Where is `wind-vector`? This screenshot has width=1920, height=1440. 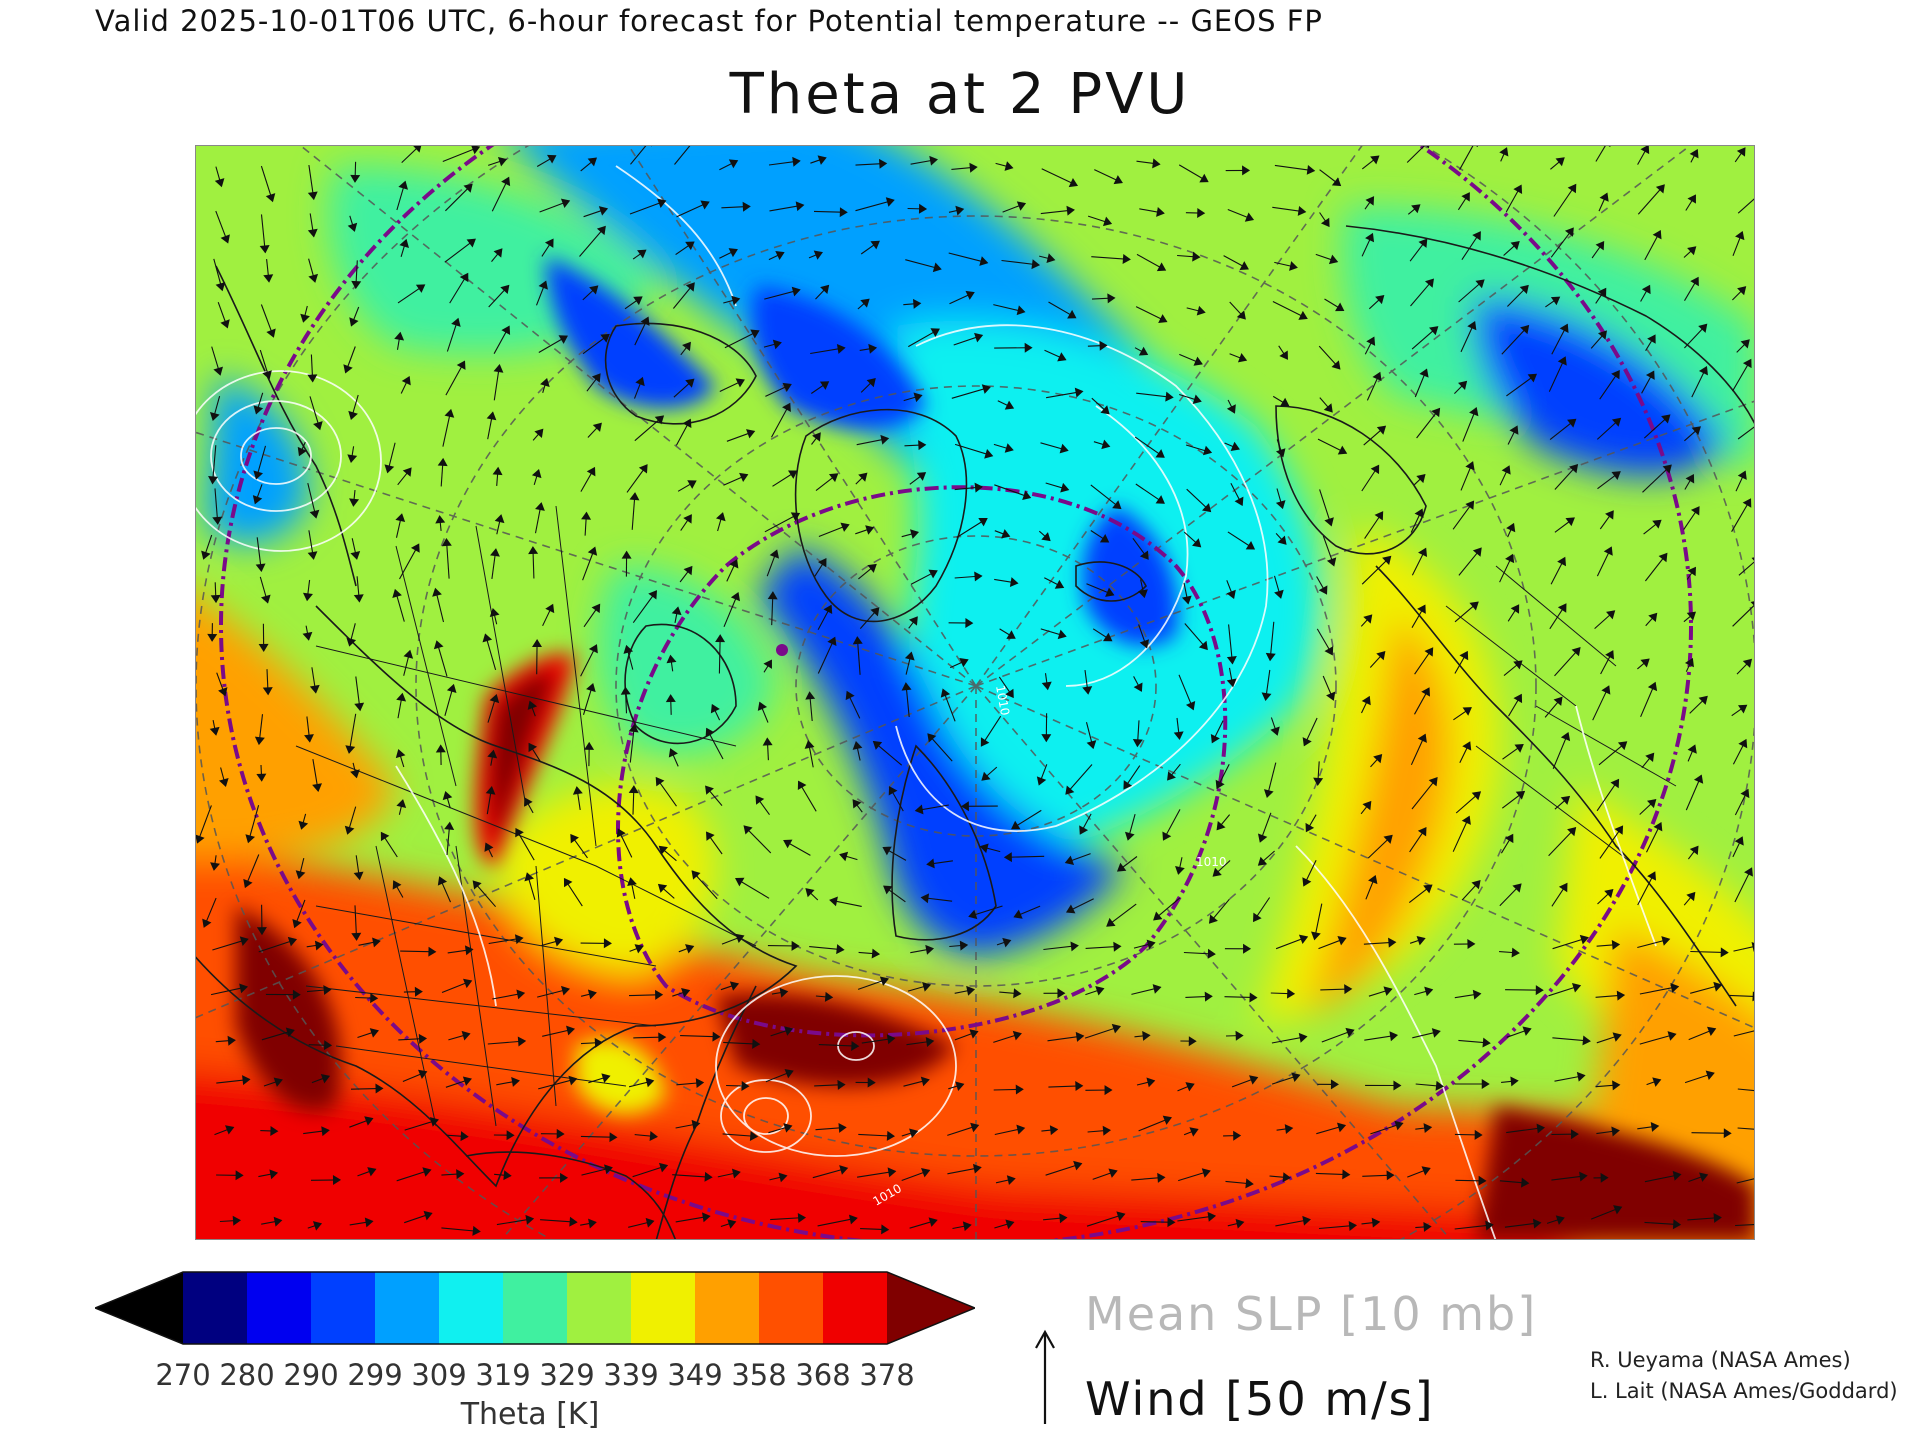 wind-vector is located at coordinates (1746, 568).